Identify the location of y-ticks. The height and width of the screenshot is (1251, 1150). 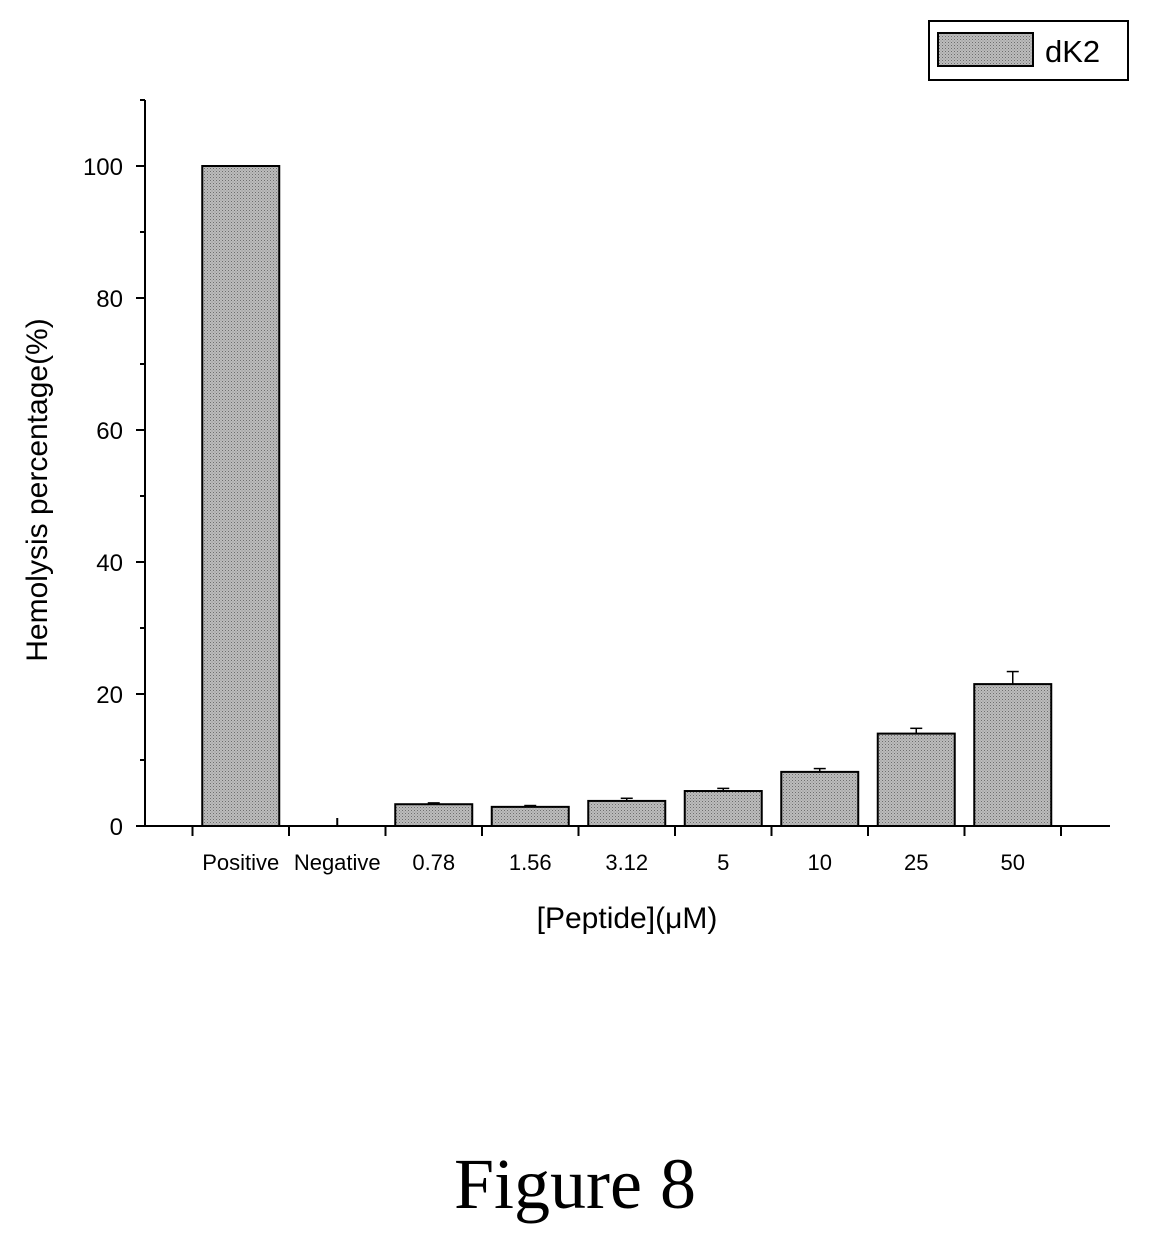
(140, 463).